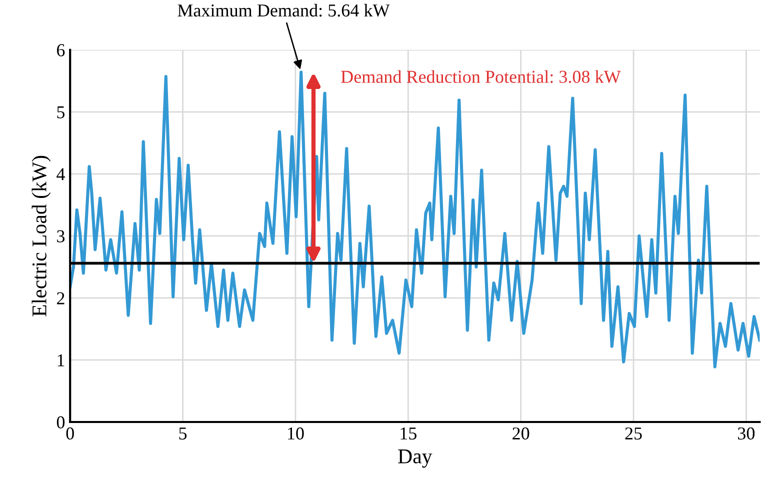 Image resolution: width=762 pixels, height=489 pixels. Describe the element at coordinates (61, 112) in the screenshot. I see `y-tick-label: 5` at that location.